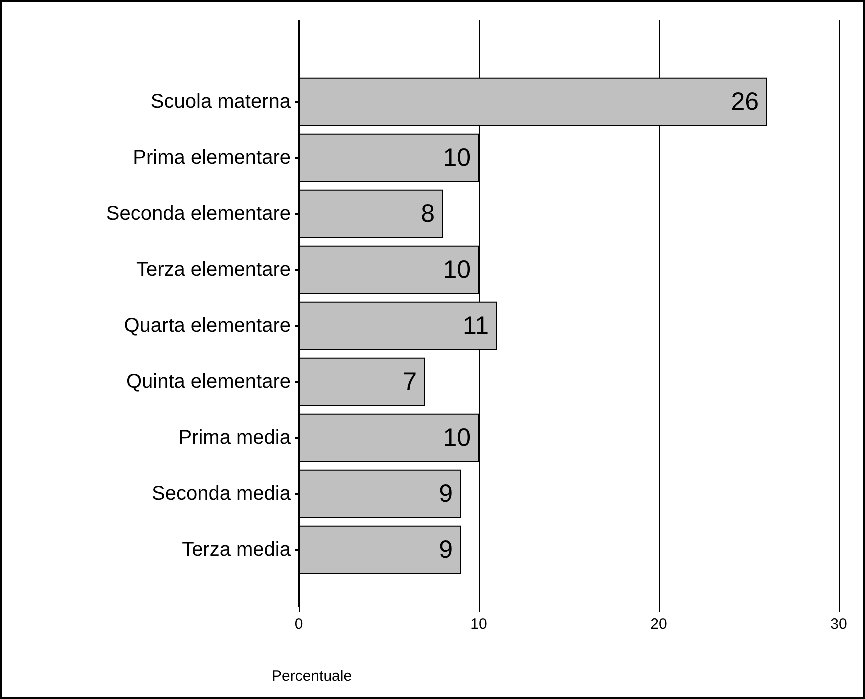 The width and height of the screenshot is (865, 699). I want to click on y-tick-label: Scuola materna, so click(221, 102).